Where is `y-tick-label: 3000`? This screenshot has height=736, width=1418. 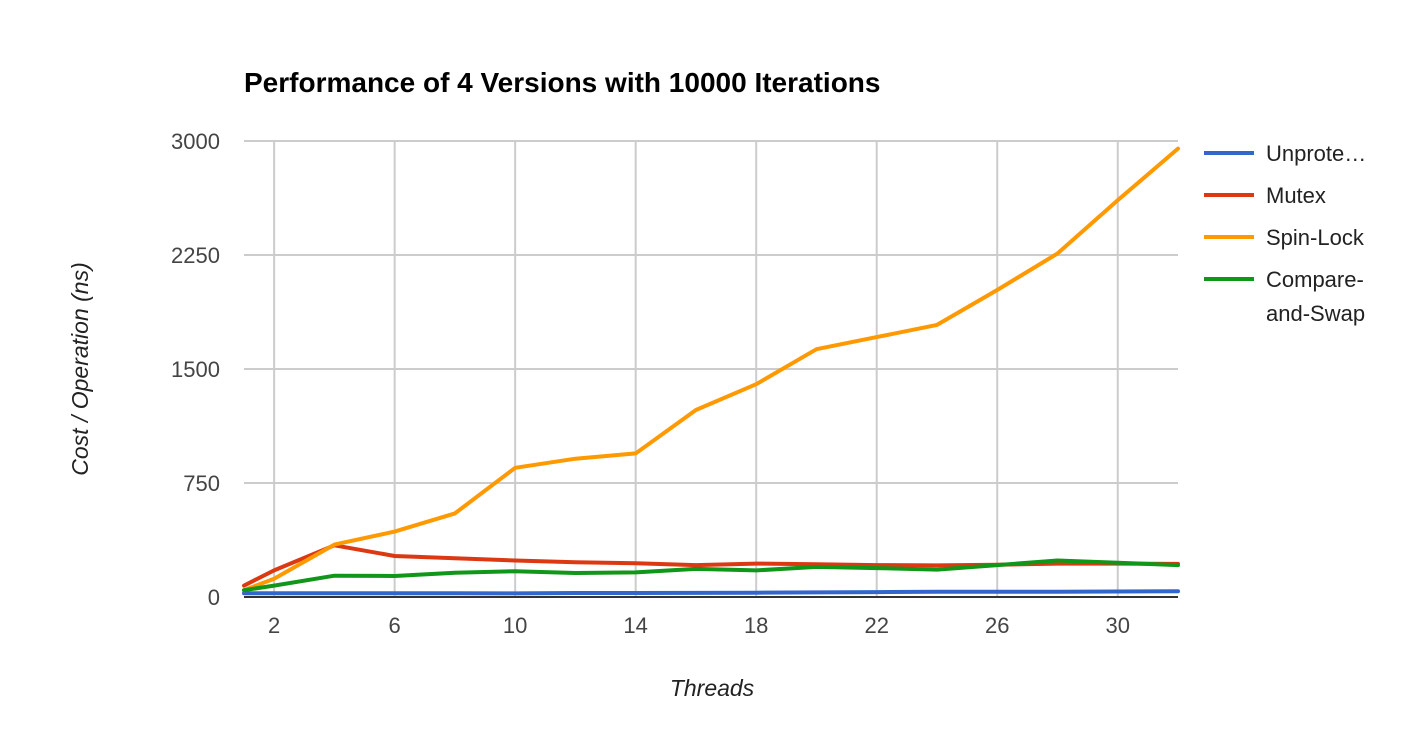
y-tick-label: 3000 is located at coordinates (195, 141).